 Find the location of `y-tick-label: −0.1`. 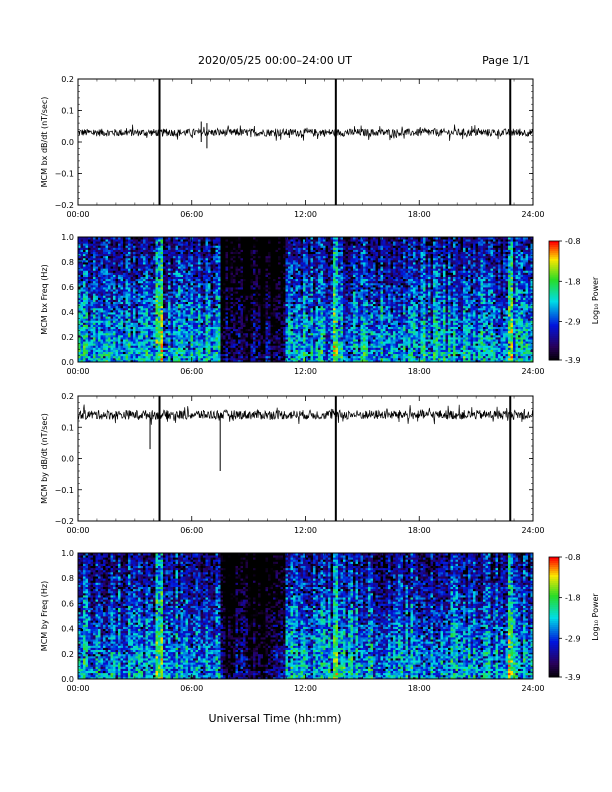

y-tick-label: −0.1 is located at coordinates (64, 174).